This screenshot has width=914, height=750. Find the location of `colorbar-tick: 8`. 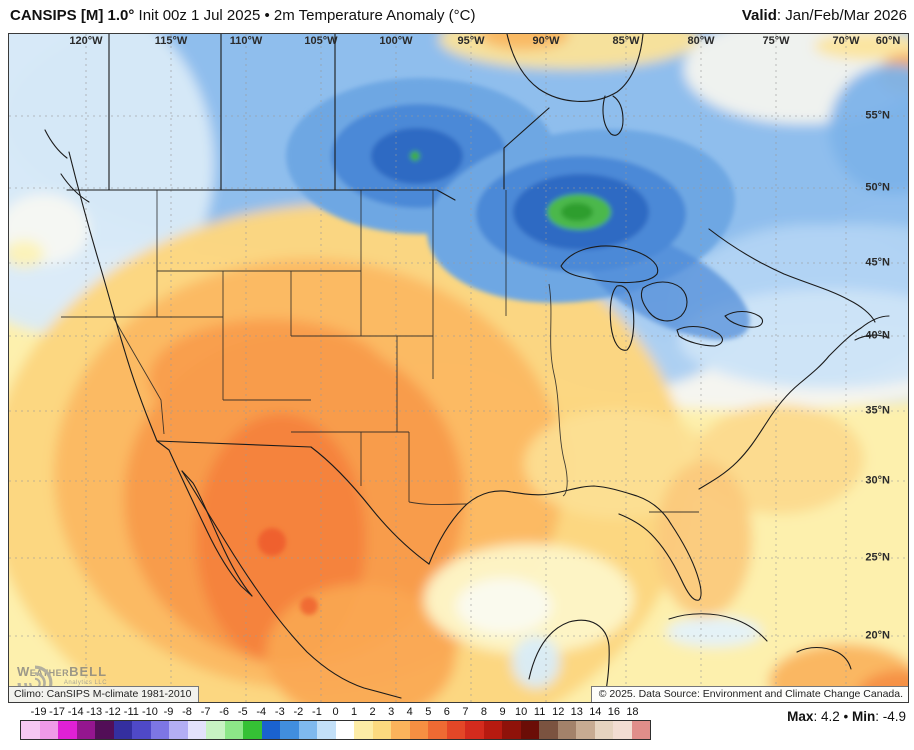

colorbar-tick: 8 is located at coordinates (484, 712).